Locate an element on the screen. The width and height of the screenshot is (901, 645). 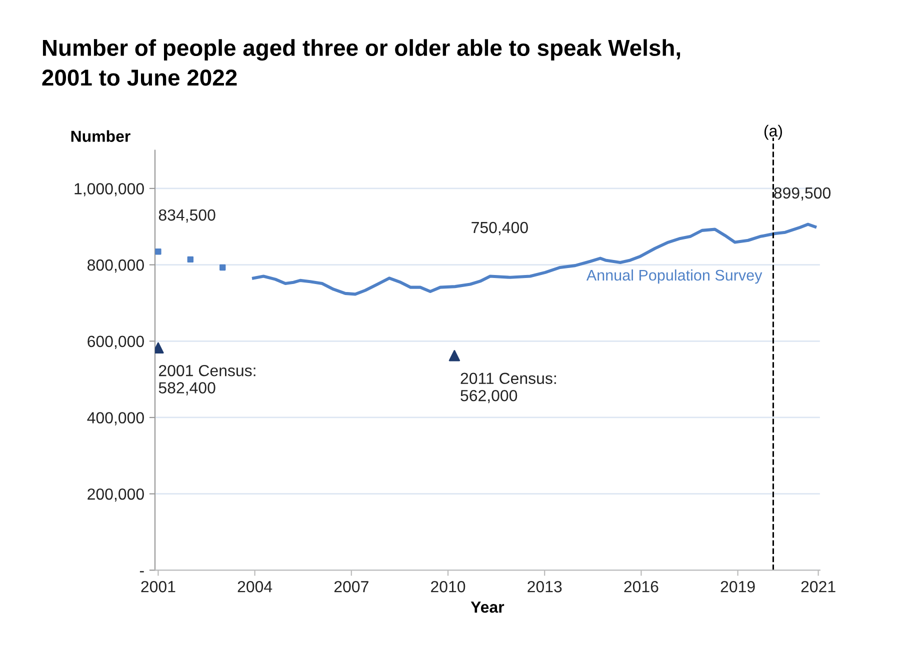
y-axis-title: Number is located at coordinates (100, 136).